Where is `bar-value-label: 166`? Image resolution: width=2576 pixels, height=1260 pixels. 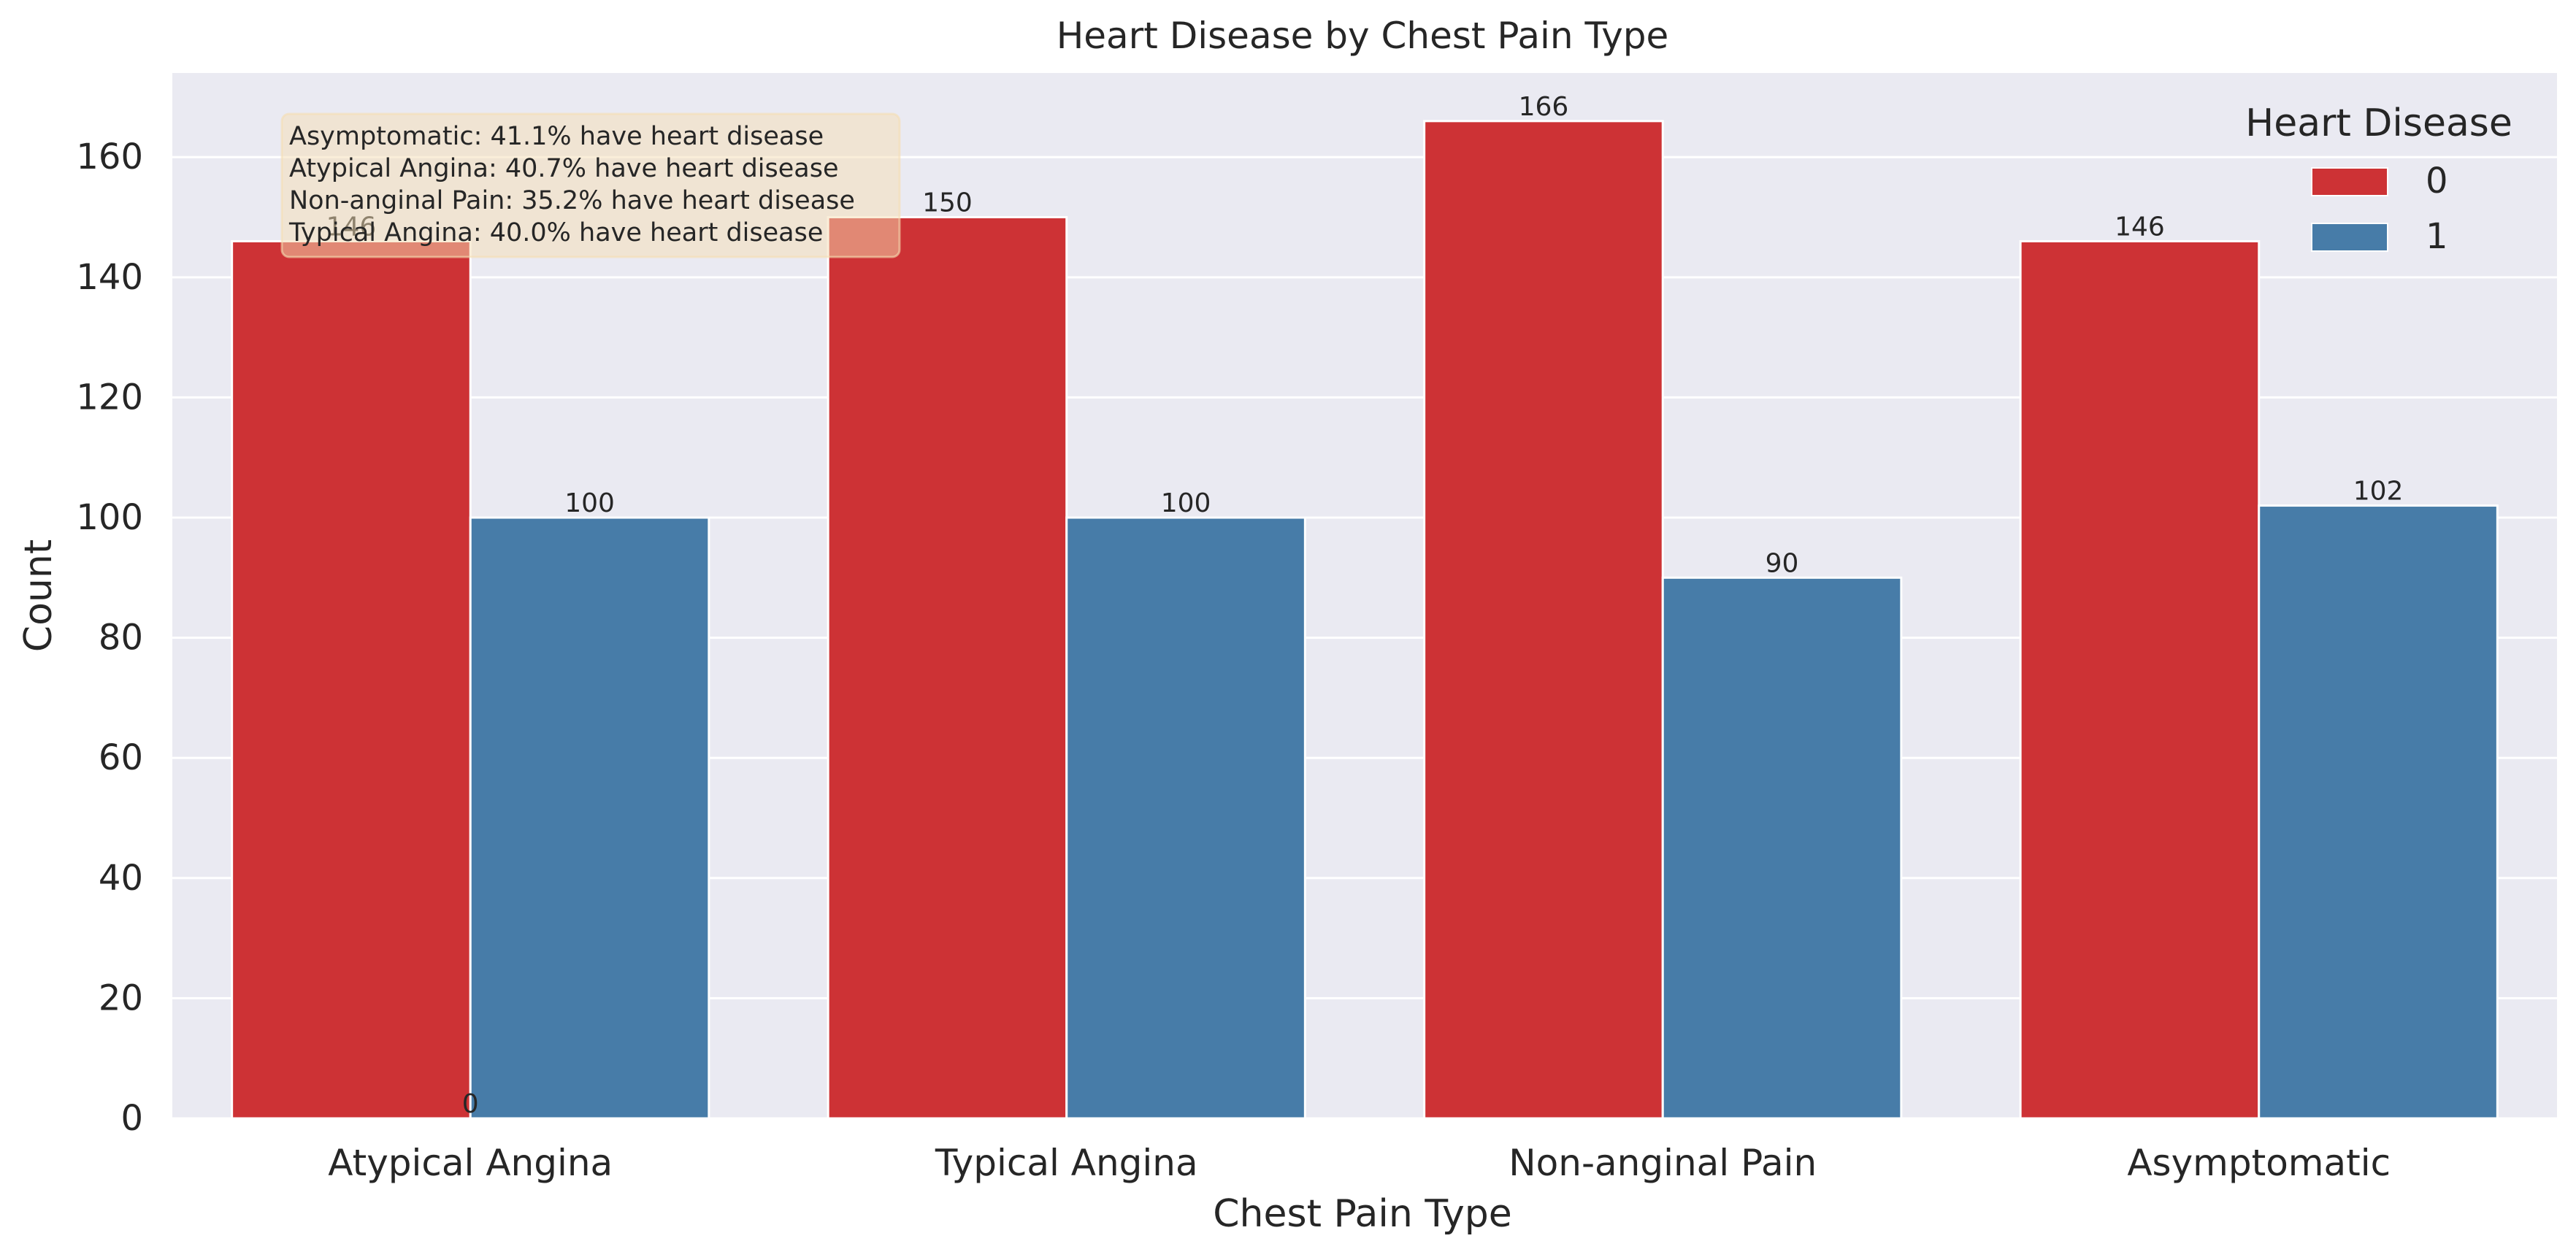
bar-value-label: 166 is located at coordinates (1544, 107).